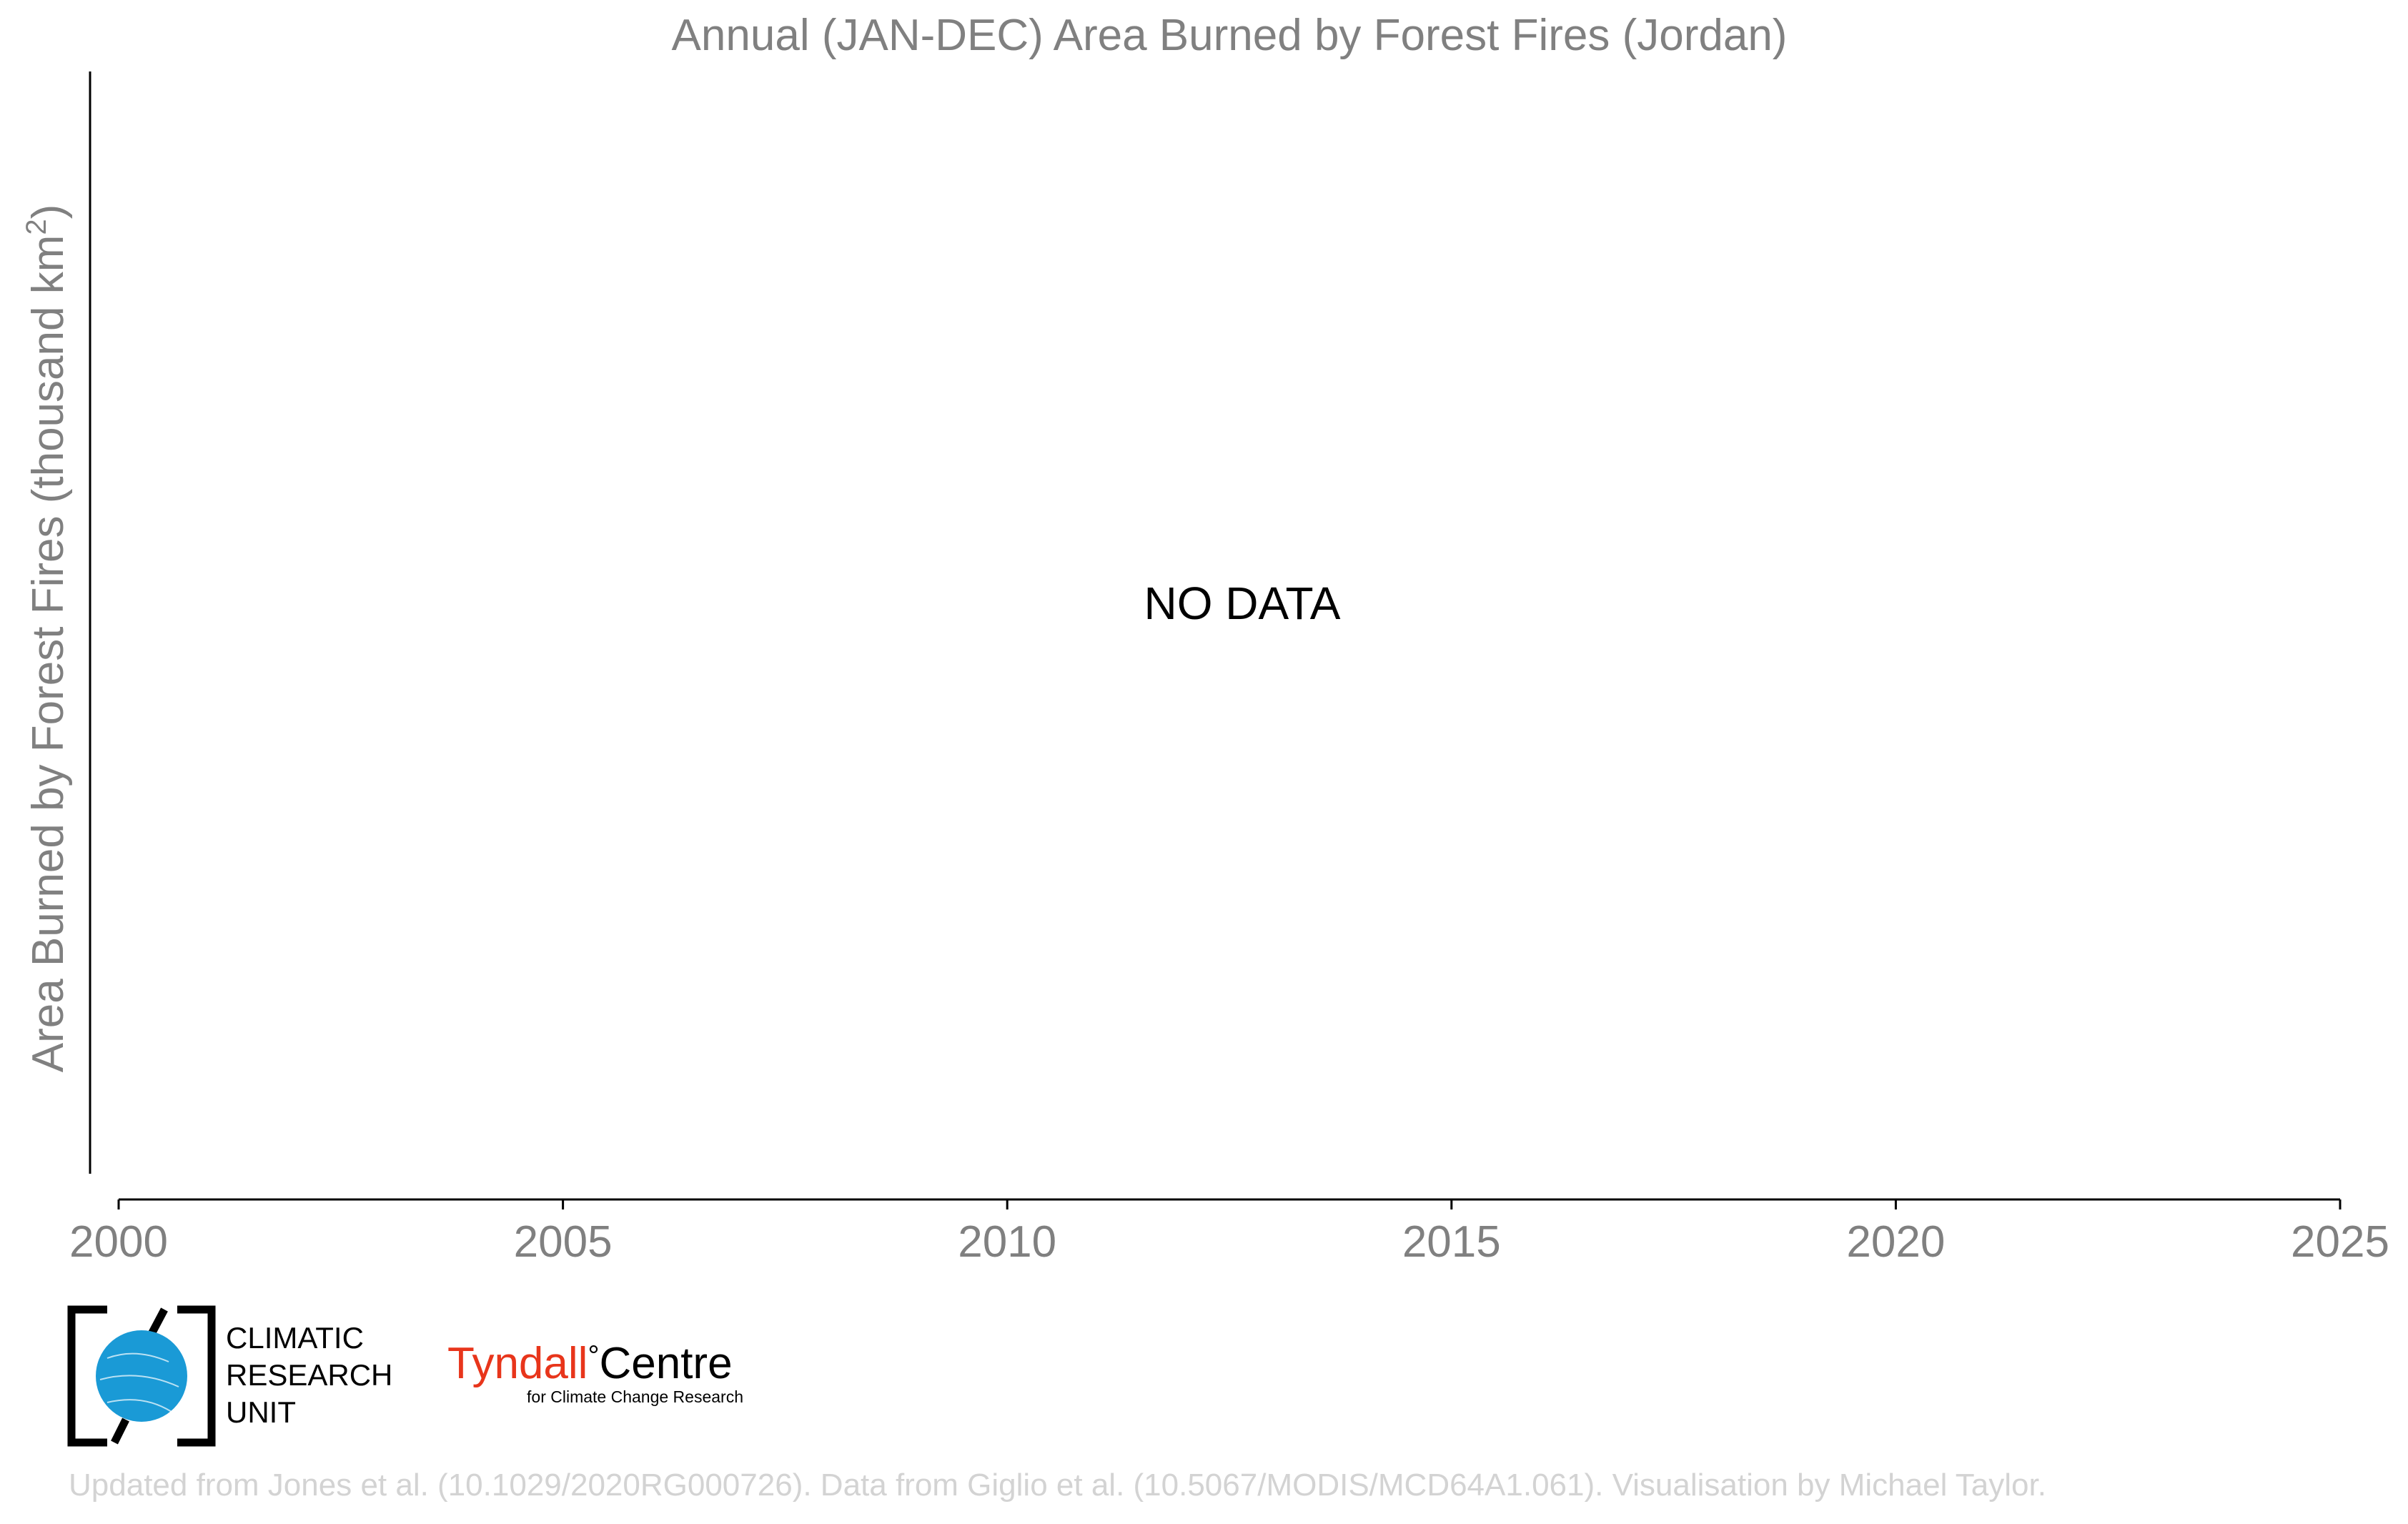  Describe the element at coordinates (87, 1376) in the screenshot. I see `cru-bracket-left-icon` at that location.